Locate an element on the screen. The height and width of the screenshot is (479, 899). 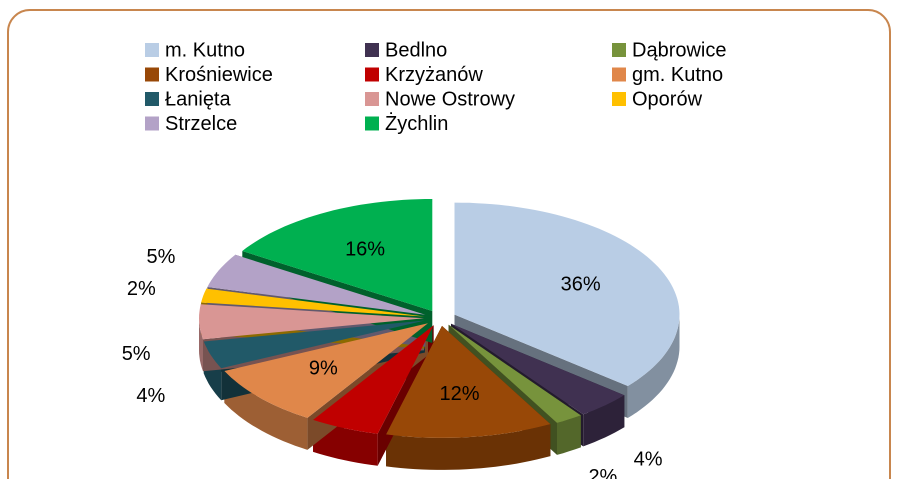
legend-label: Nowe Ostrowy is located at coordinates (450, 99).